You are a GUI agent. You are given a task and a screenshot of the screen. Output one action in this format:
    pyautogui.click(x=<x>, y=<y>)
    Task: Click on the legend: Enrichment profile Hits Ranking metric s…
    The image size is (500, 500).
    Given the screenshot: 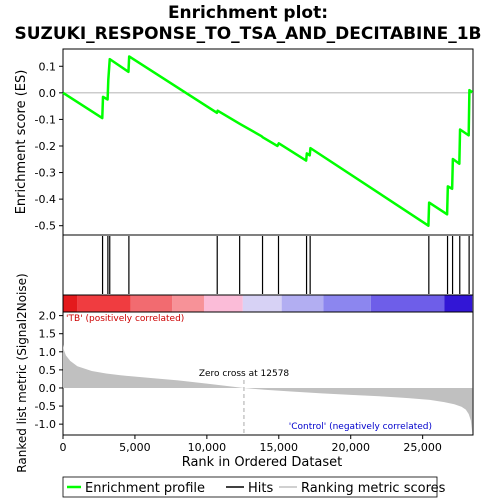 What is the action you would take?
    pyautogui.click(x=254, y=487)
    